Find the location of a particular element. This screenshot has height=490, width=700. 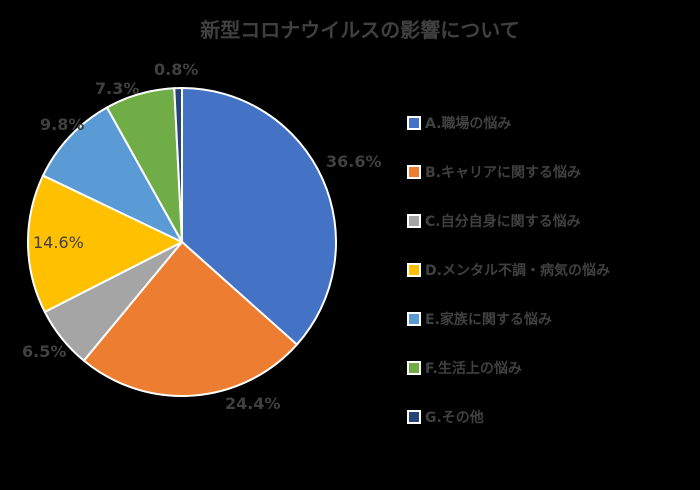

data-label-a: 36.6% is located at coordinates (354, 161).